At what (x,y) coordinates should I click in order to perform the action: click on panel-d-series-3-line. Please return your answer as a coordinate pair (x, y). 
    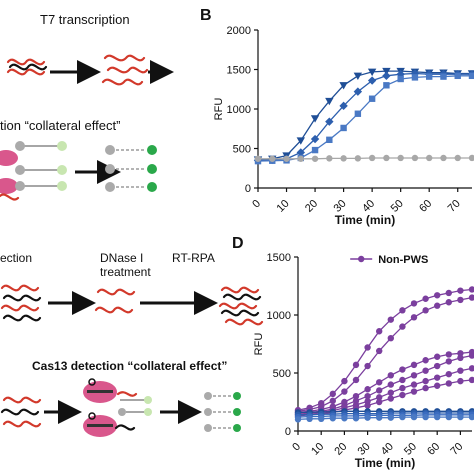
    Looking at the image, I should click on (385, 384).